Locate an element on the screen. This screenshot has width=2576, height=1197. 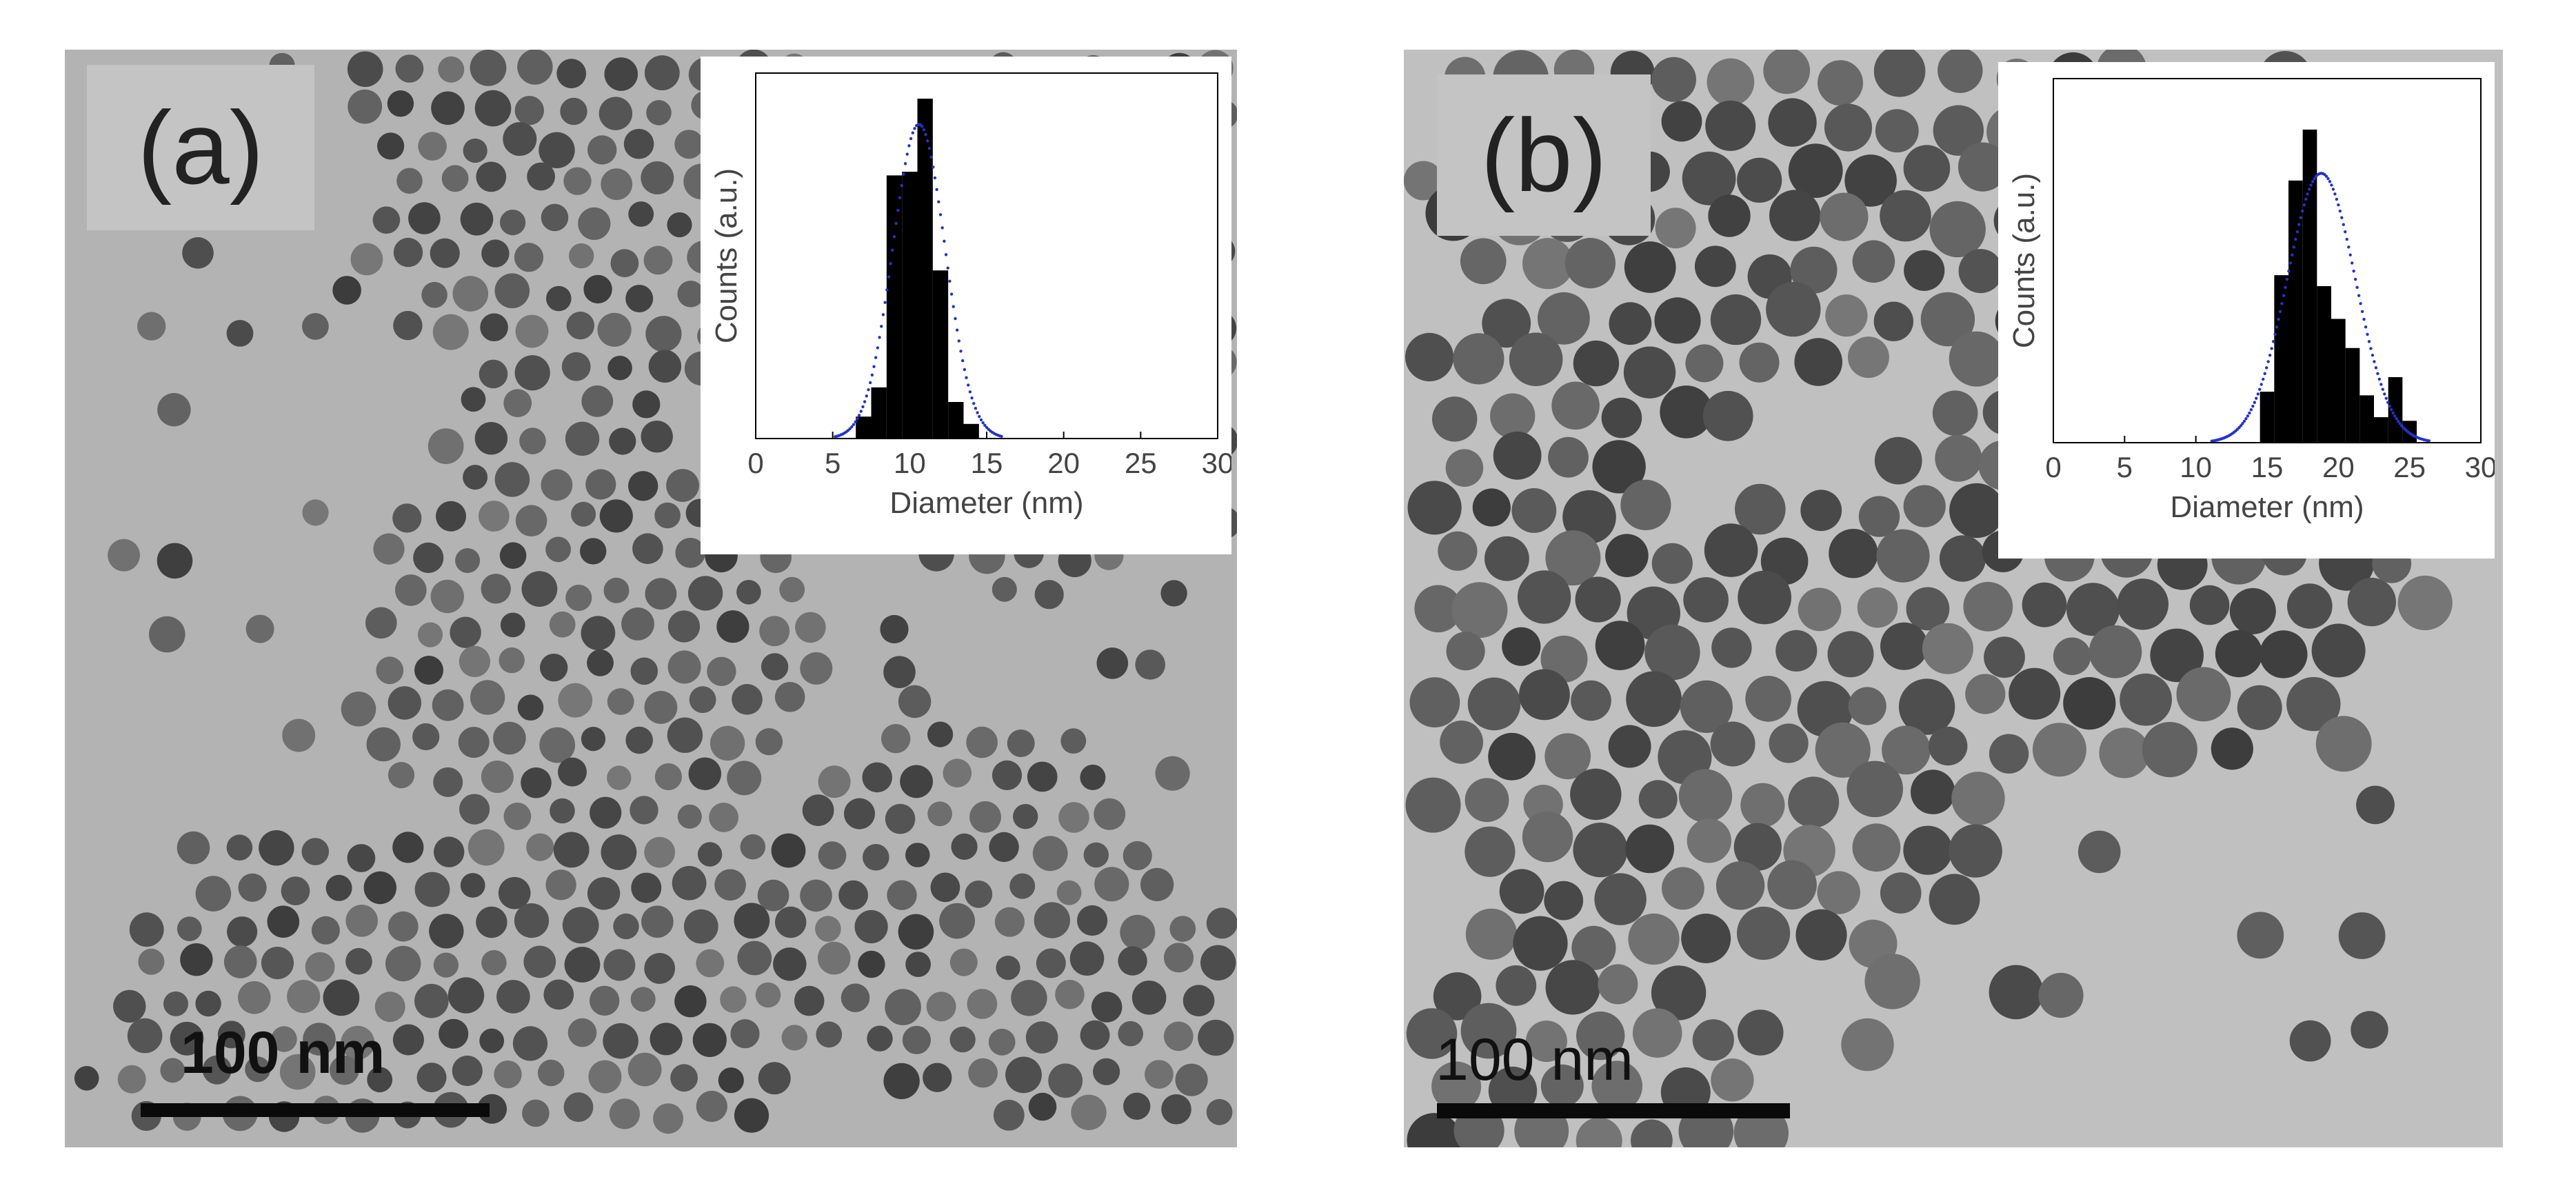
scale-bar-label-a: 100 nm is located at coordinates (283, 1053).